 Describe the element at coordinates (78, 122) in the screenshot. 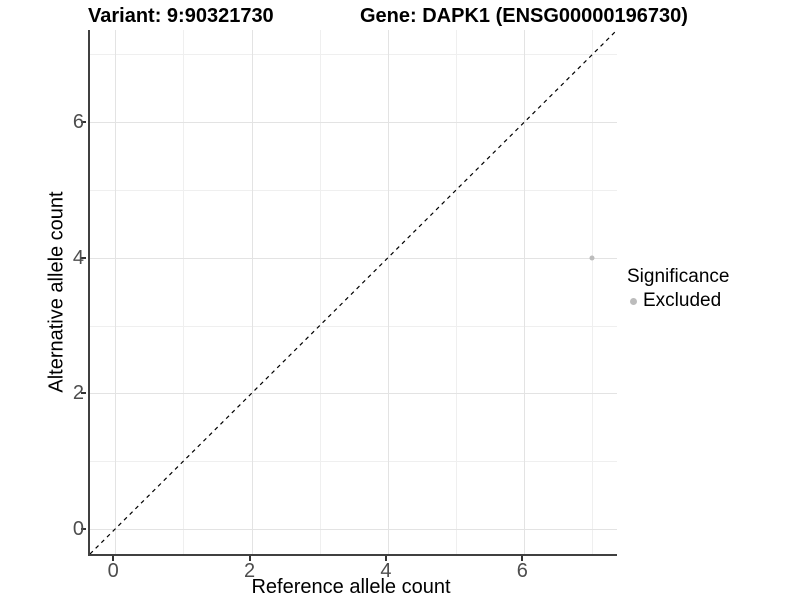

I see `y-tick-label: 6` at that location.